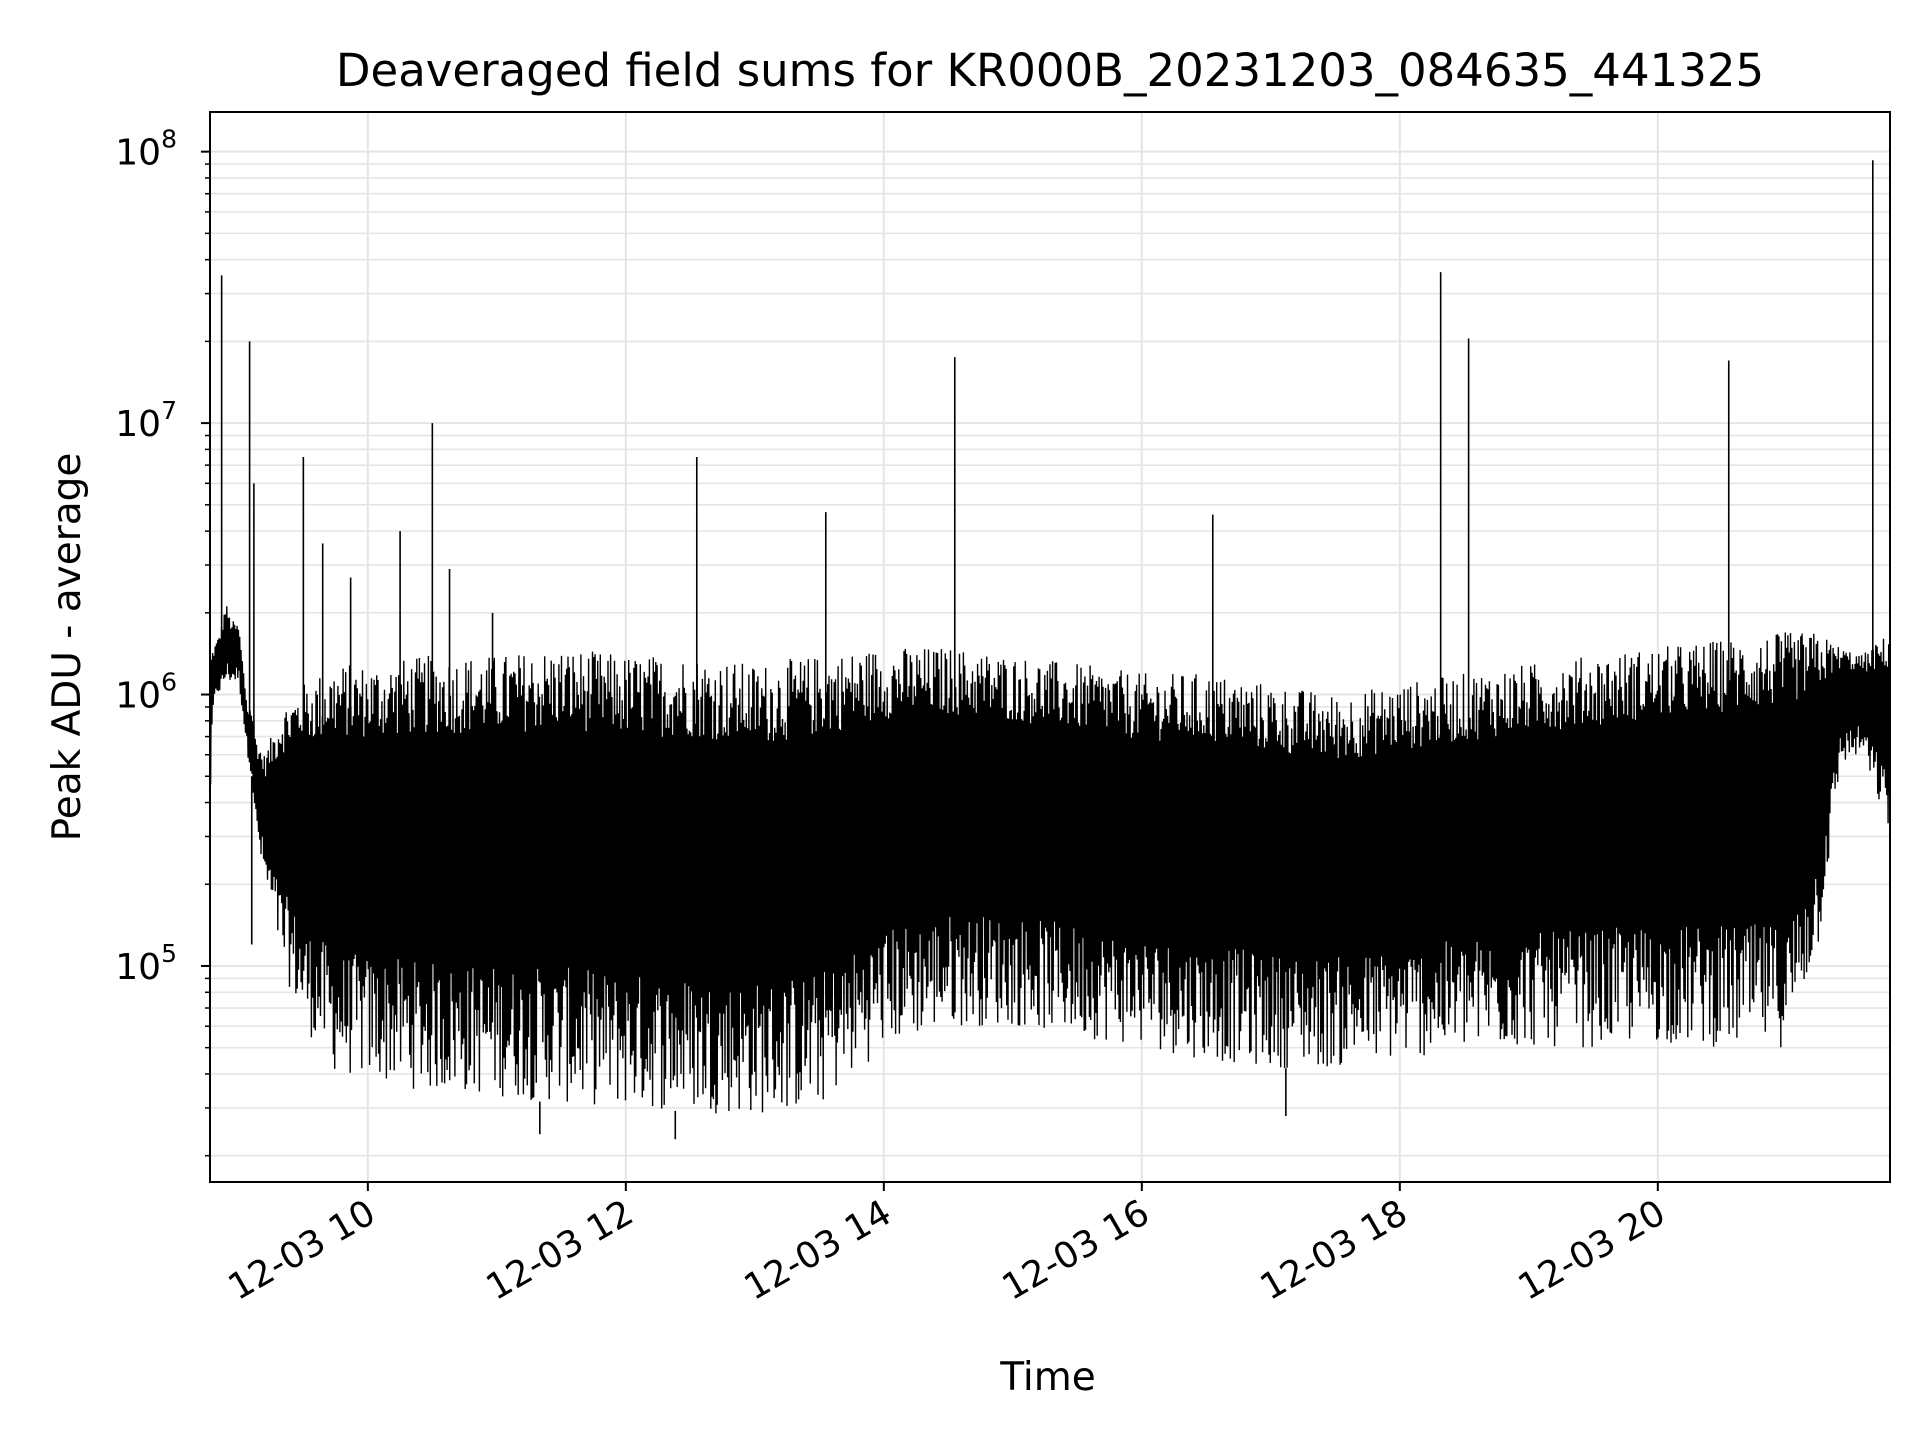  Describe the element at coordinates (162, 641) in the screenshot. I see `y-axis-ticks: 10⁵ 10⁶ 10⁷ 10⁸` at that location.